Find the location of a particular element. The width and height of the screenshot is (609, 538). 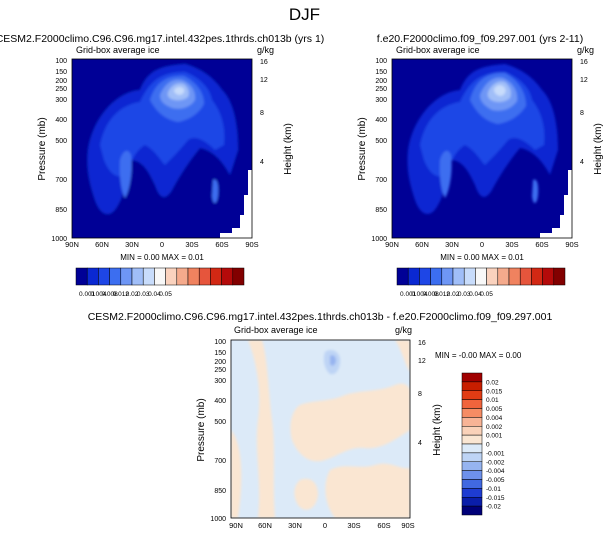

colorbar-label: 0.01 is located at coordinates (492, 400).